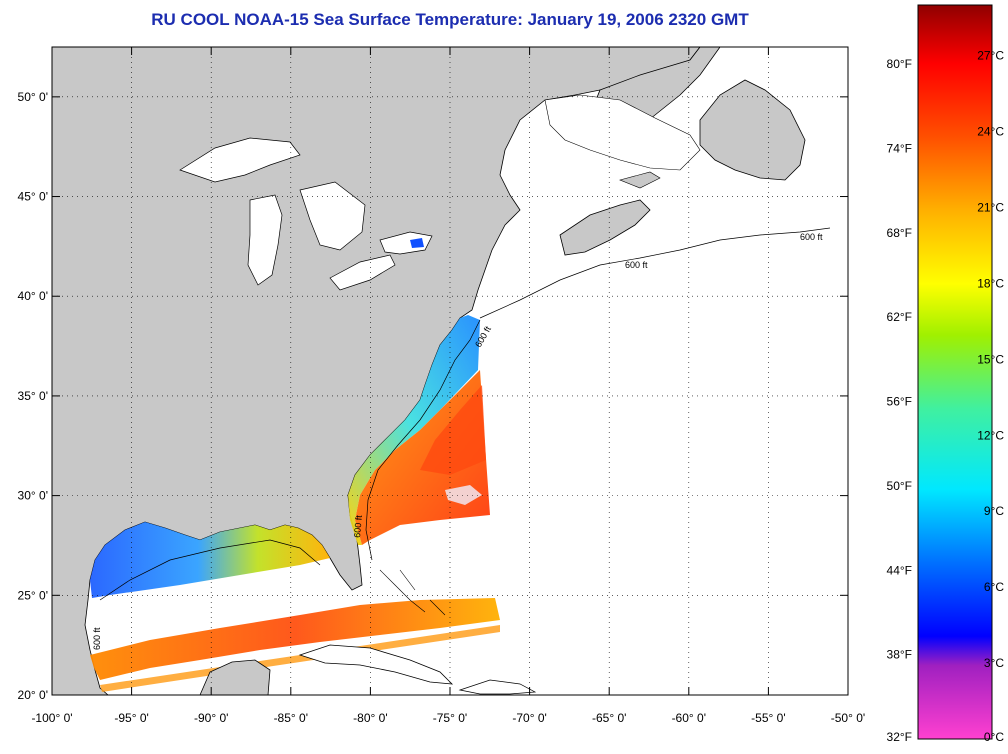 This screenshot has width=1008, height=754. Describe the element at coordinates (640, 180) in the screenshot. I see `land-pei` at that location.